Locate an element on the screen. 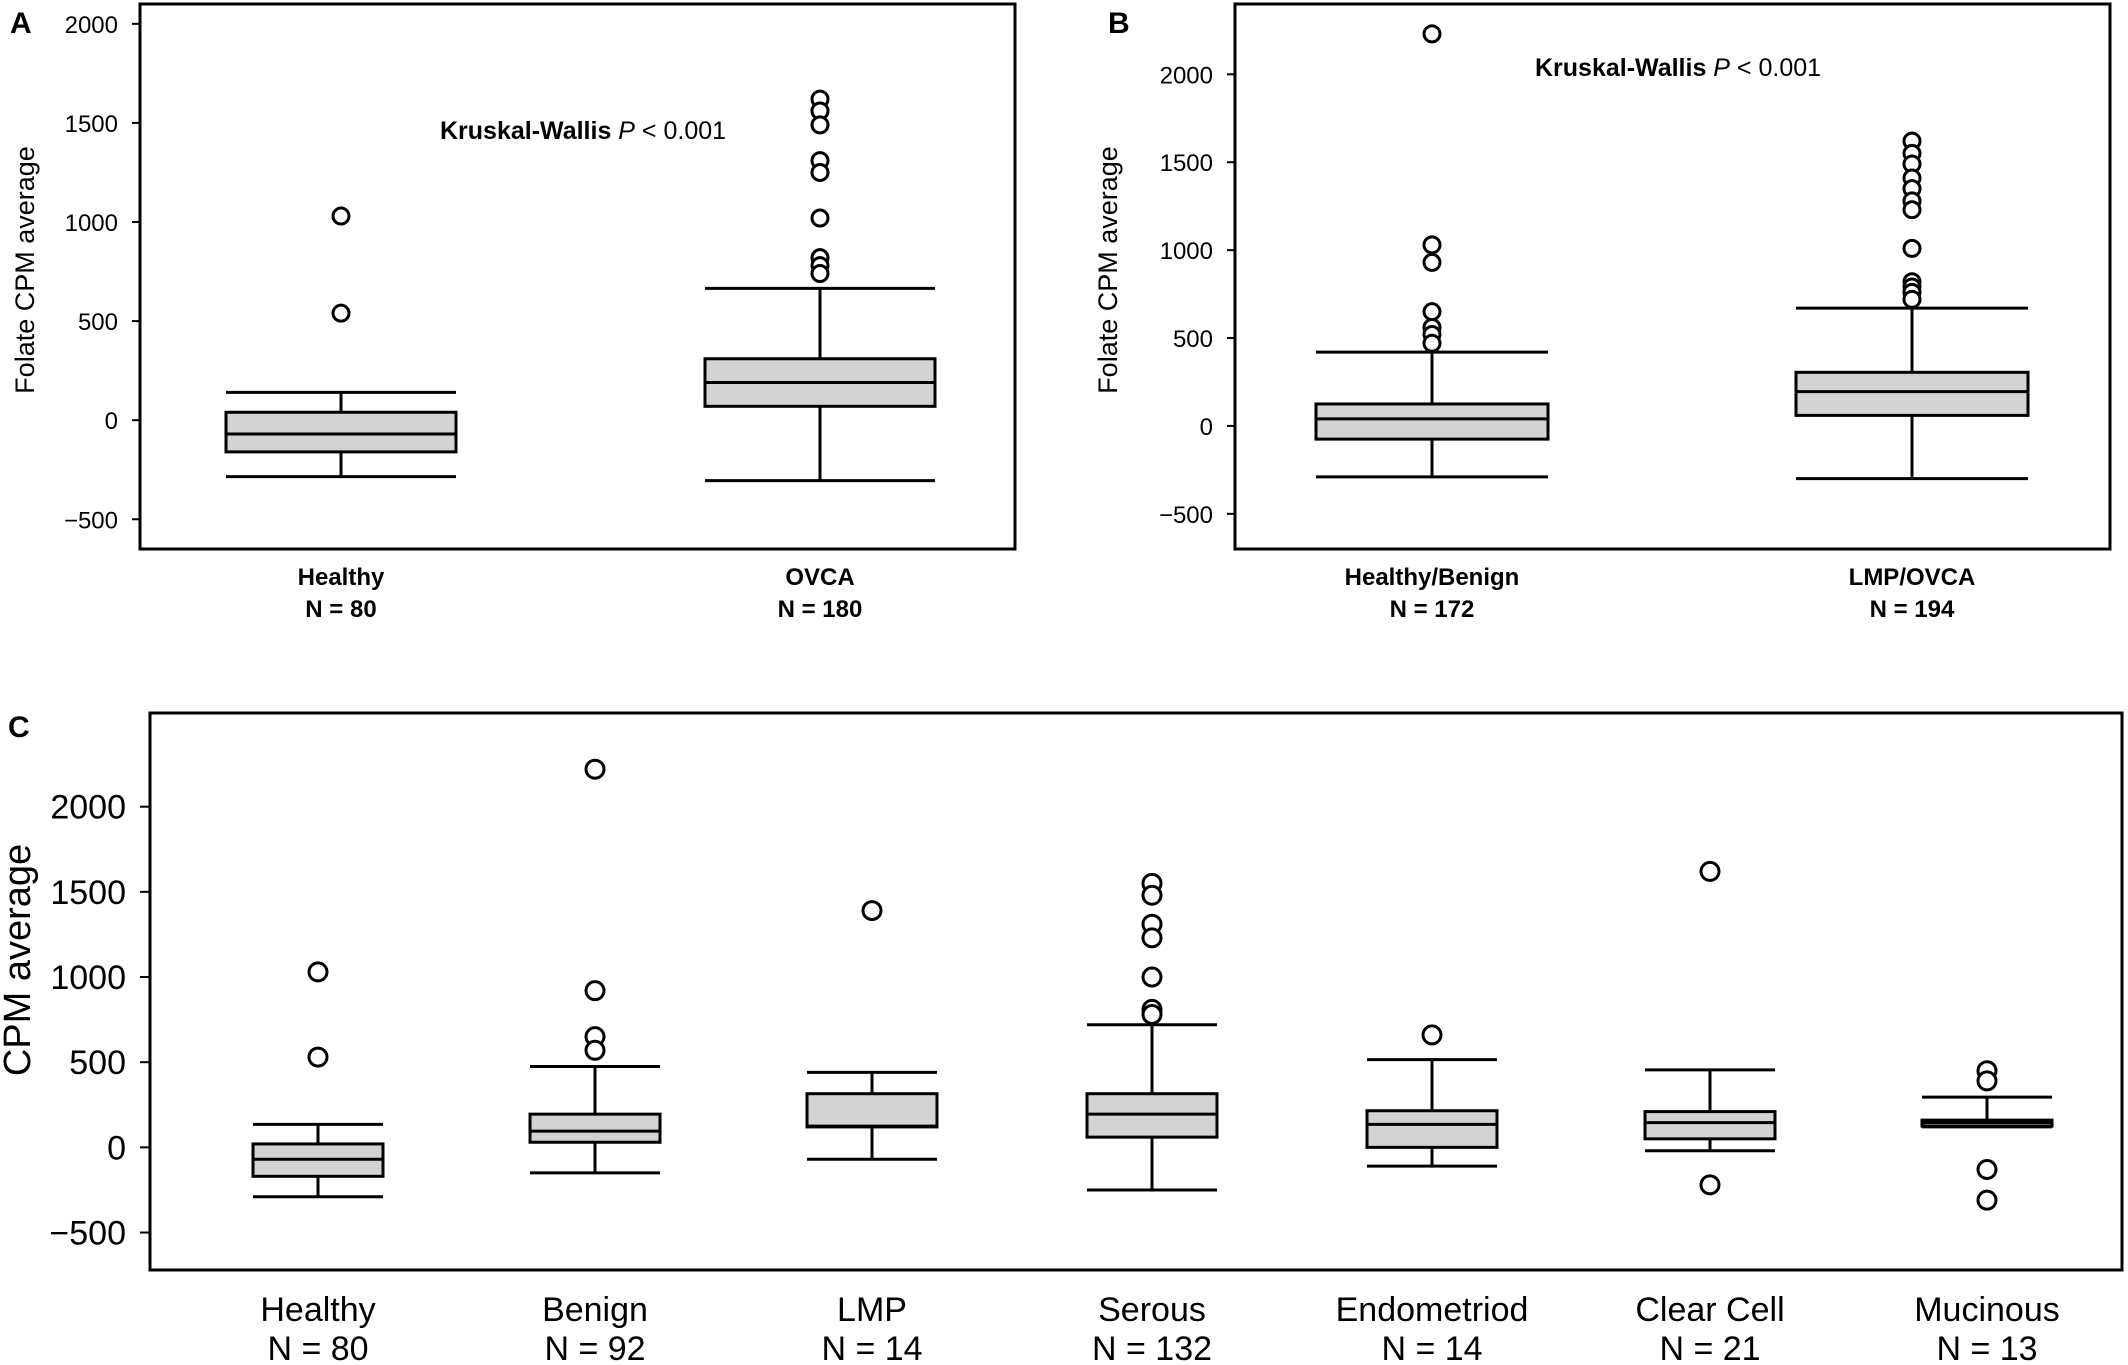 Image resolution: width=2128 pixels, height=1365 pixels. panel-c-y-ticks: 2000 1500 1000 500 0 −500 is located at coordinates (99, 1021).